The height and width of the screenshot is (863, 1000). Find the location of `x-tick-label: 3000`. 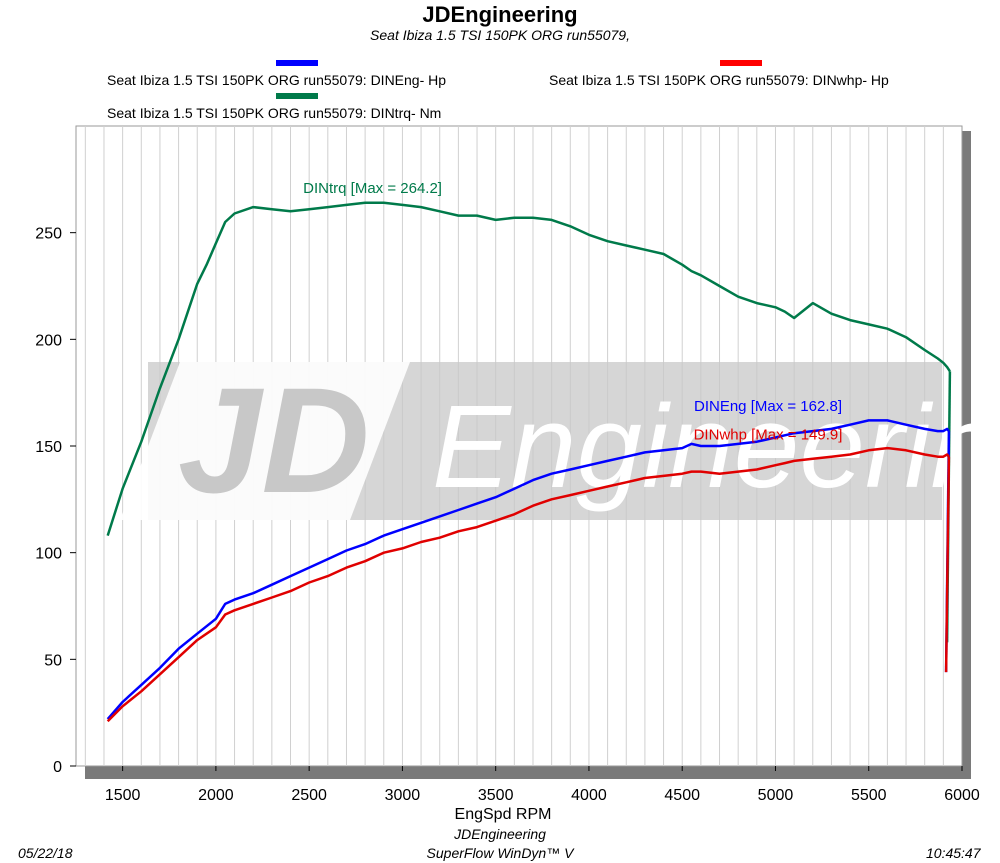

x-tick-label: 3000 is located at coordinates (403, 795).